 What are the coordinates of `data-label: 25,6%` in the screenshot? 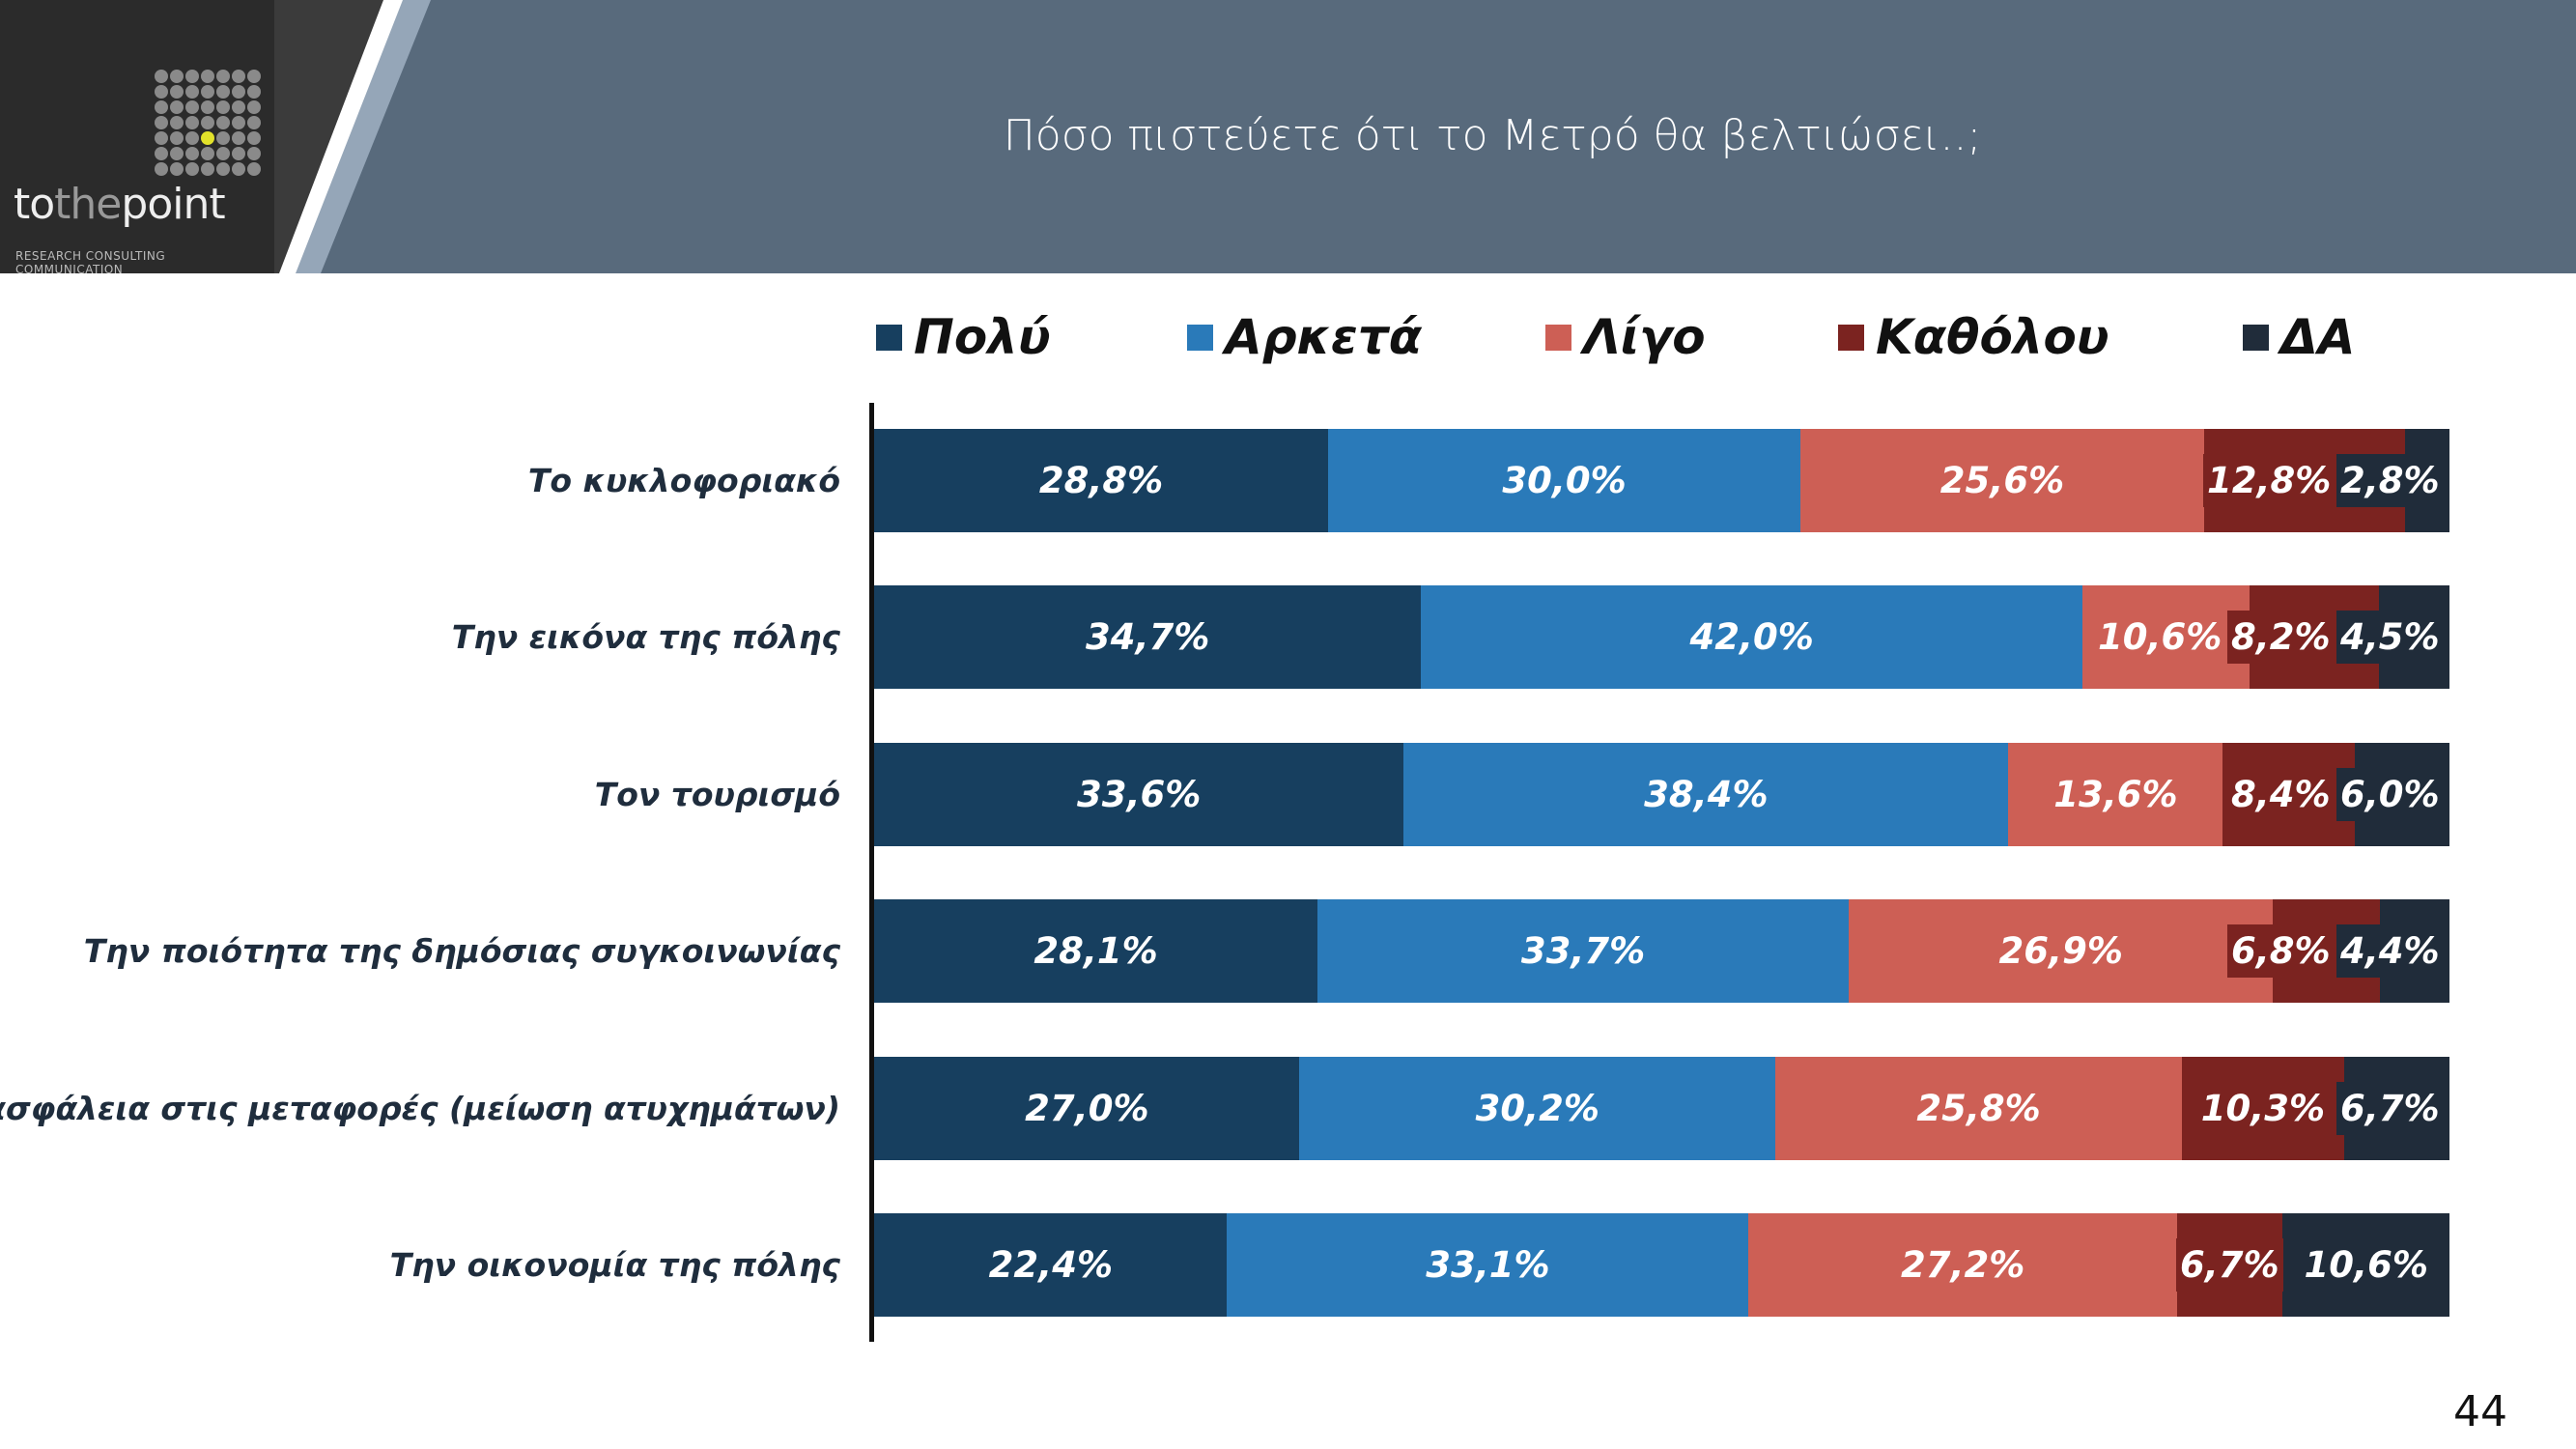 It's located at (2003, 480).